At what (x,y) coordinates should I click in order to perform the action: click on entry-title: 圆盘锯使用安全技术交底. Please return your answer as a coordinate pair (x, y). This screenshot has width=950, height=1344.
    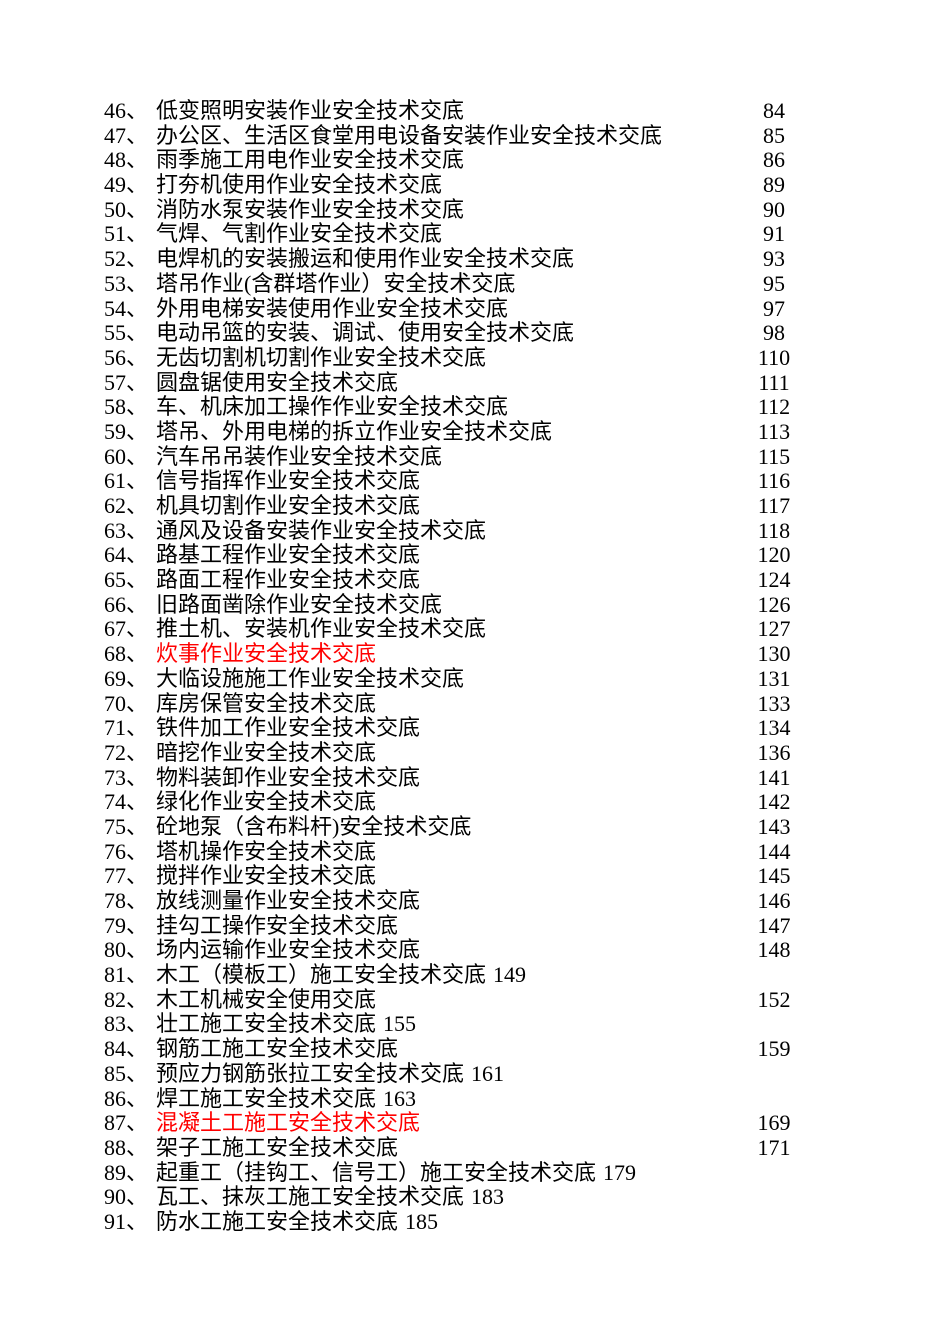
    Looking at the image, I should click on (277, 382).